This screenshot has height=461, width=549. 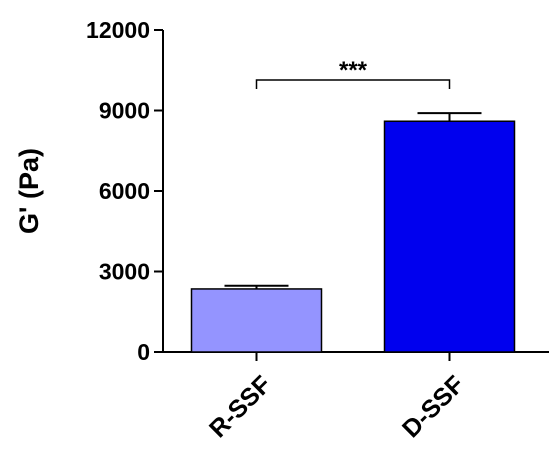 I want to click on x-tick-label: R-SSF, so click(x=240, y=406).